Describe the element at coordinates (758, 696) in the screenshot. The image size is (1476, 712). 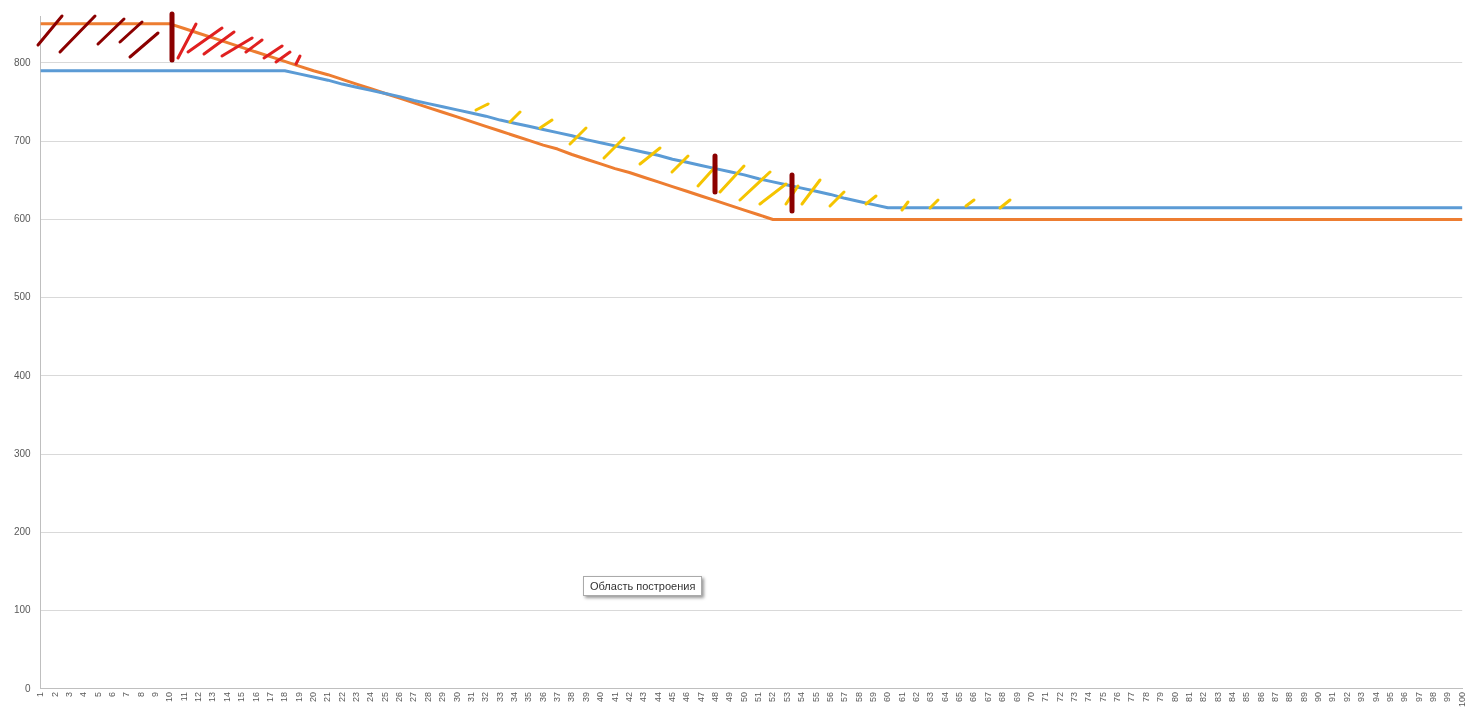
I see `x-tick-label: 51` at that location.